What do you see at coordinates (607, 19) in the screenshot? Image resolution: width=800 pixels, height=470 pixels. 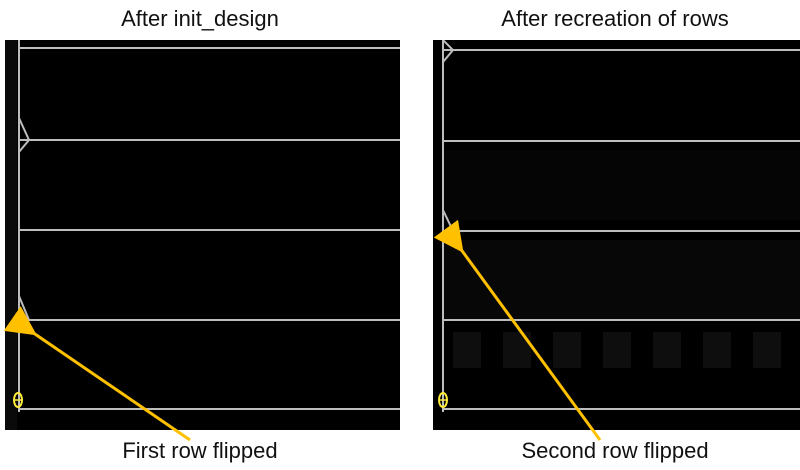 I see `right-panel-title: After recreation of rows` at bounding box center [607, 19].